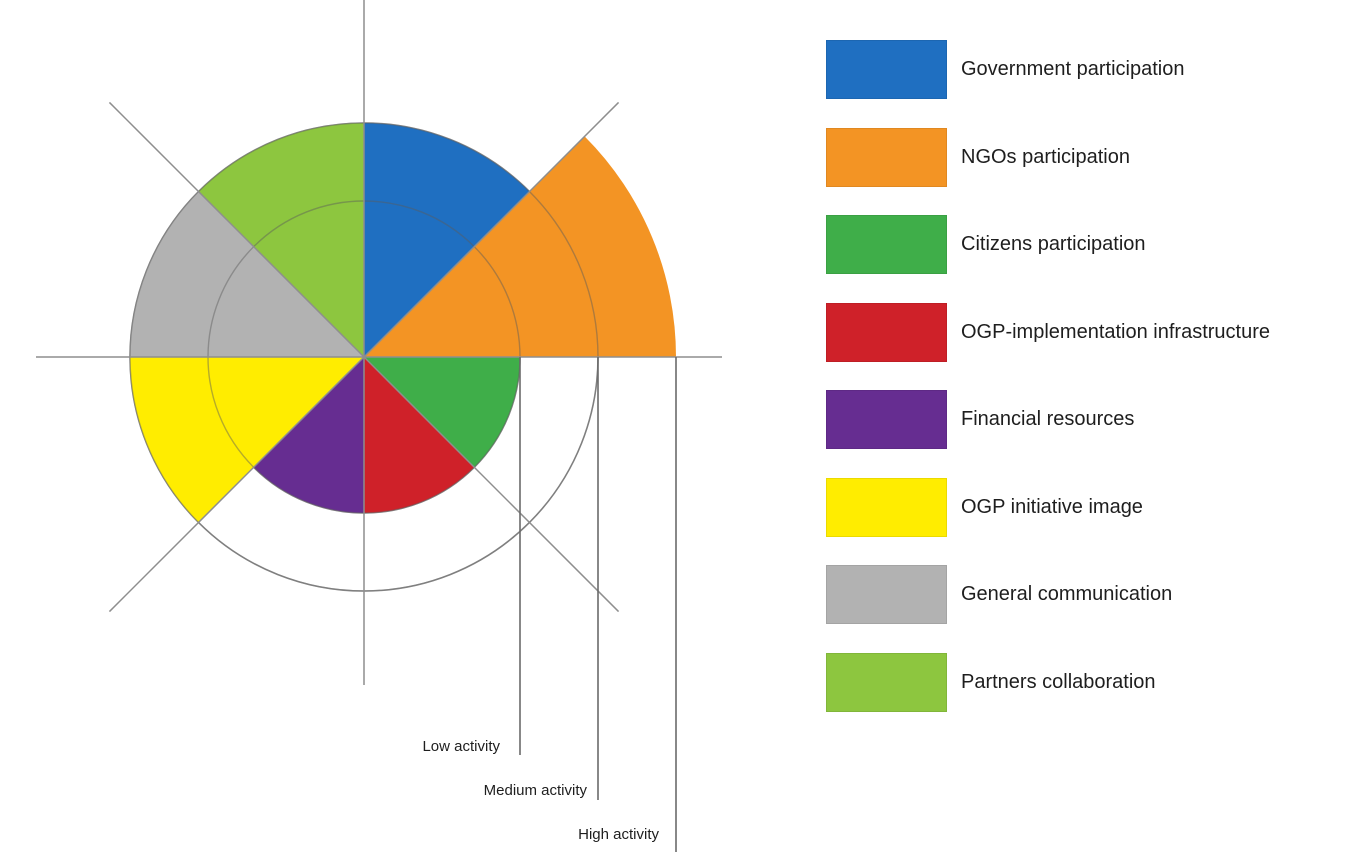 The image size is (1351, 852). Describe the element at coordinates (598, 604) in the screenshot. I see `level-leader-lines` at that location.